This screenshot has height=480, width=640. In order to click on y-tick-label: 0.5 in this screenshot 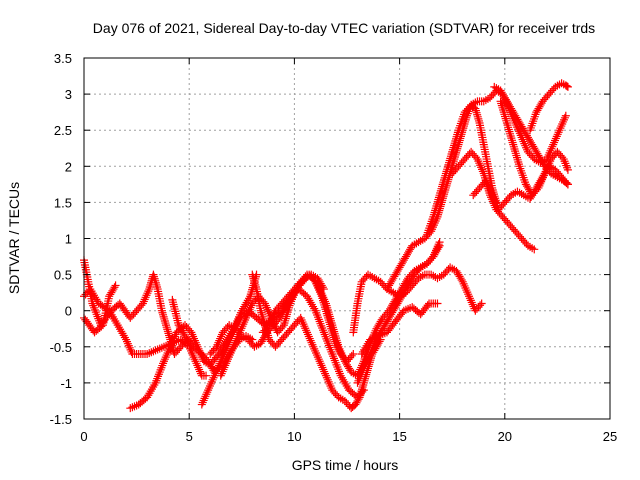, I will do `click(63, 275)`.